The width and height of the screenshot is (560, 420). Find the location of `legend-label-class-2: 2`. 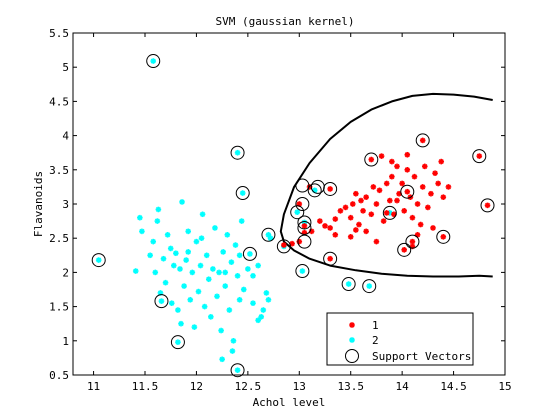

legend-label-class-2: 2 is located at coordinates (375, 340).